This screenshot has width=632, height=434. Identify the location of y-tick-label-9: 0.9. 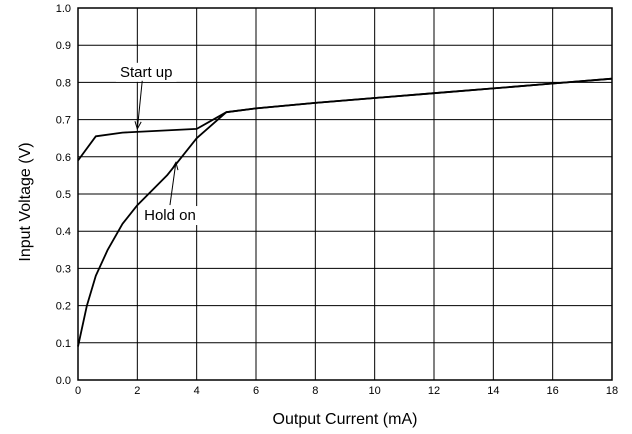
(63, 46).